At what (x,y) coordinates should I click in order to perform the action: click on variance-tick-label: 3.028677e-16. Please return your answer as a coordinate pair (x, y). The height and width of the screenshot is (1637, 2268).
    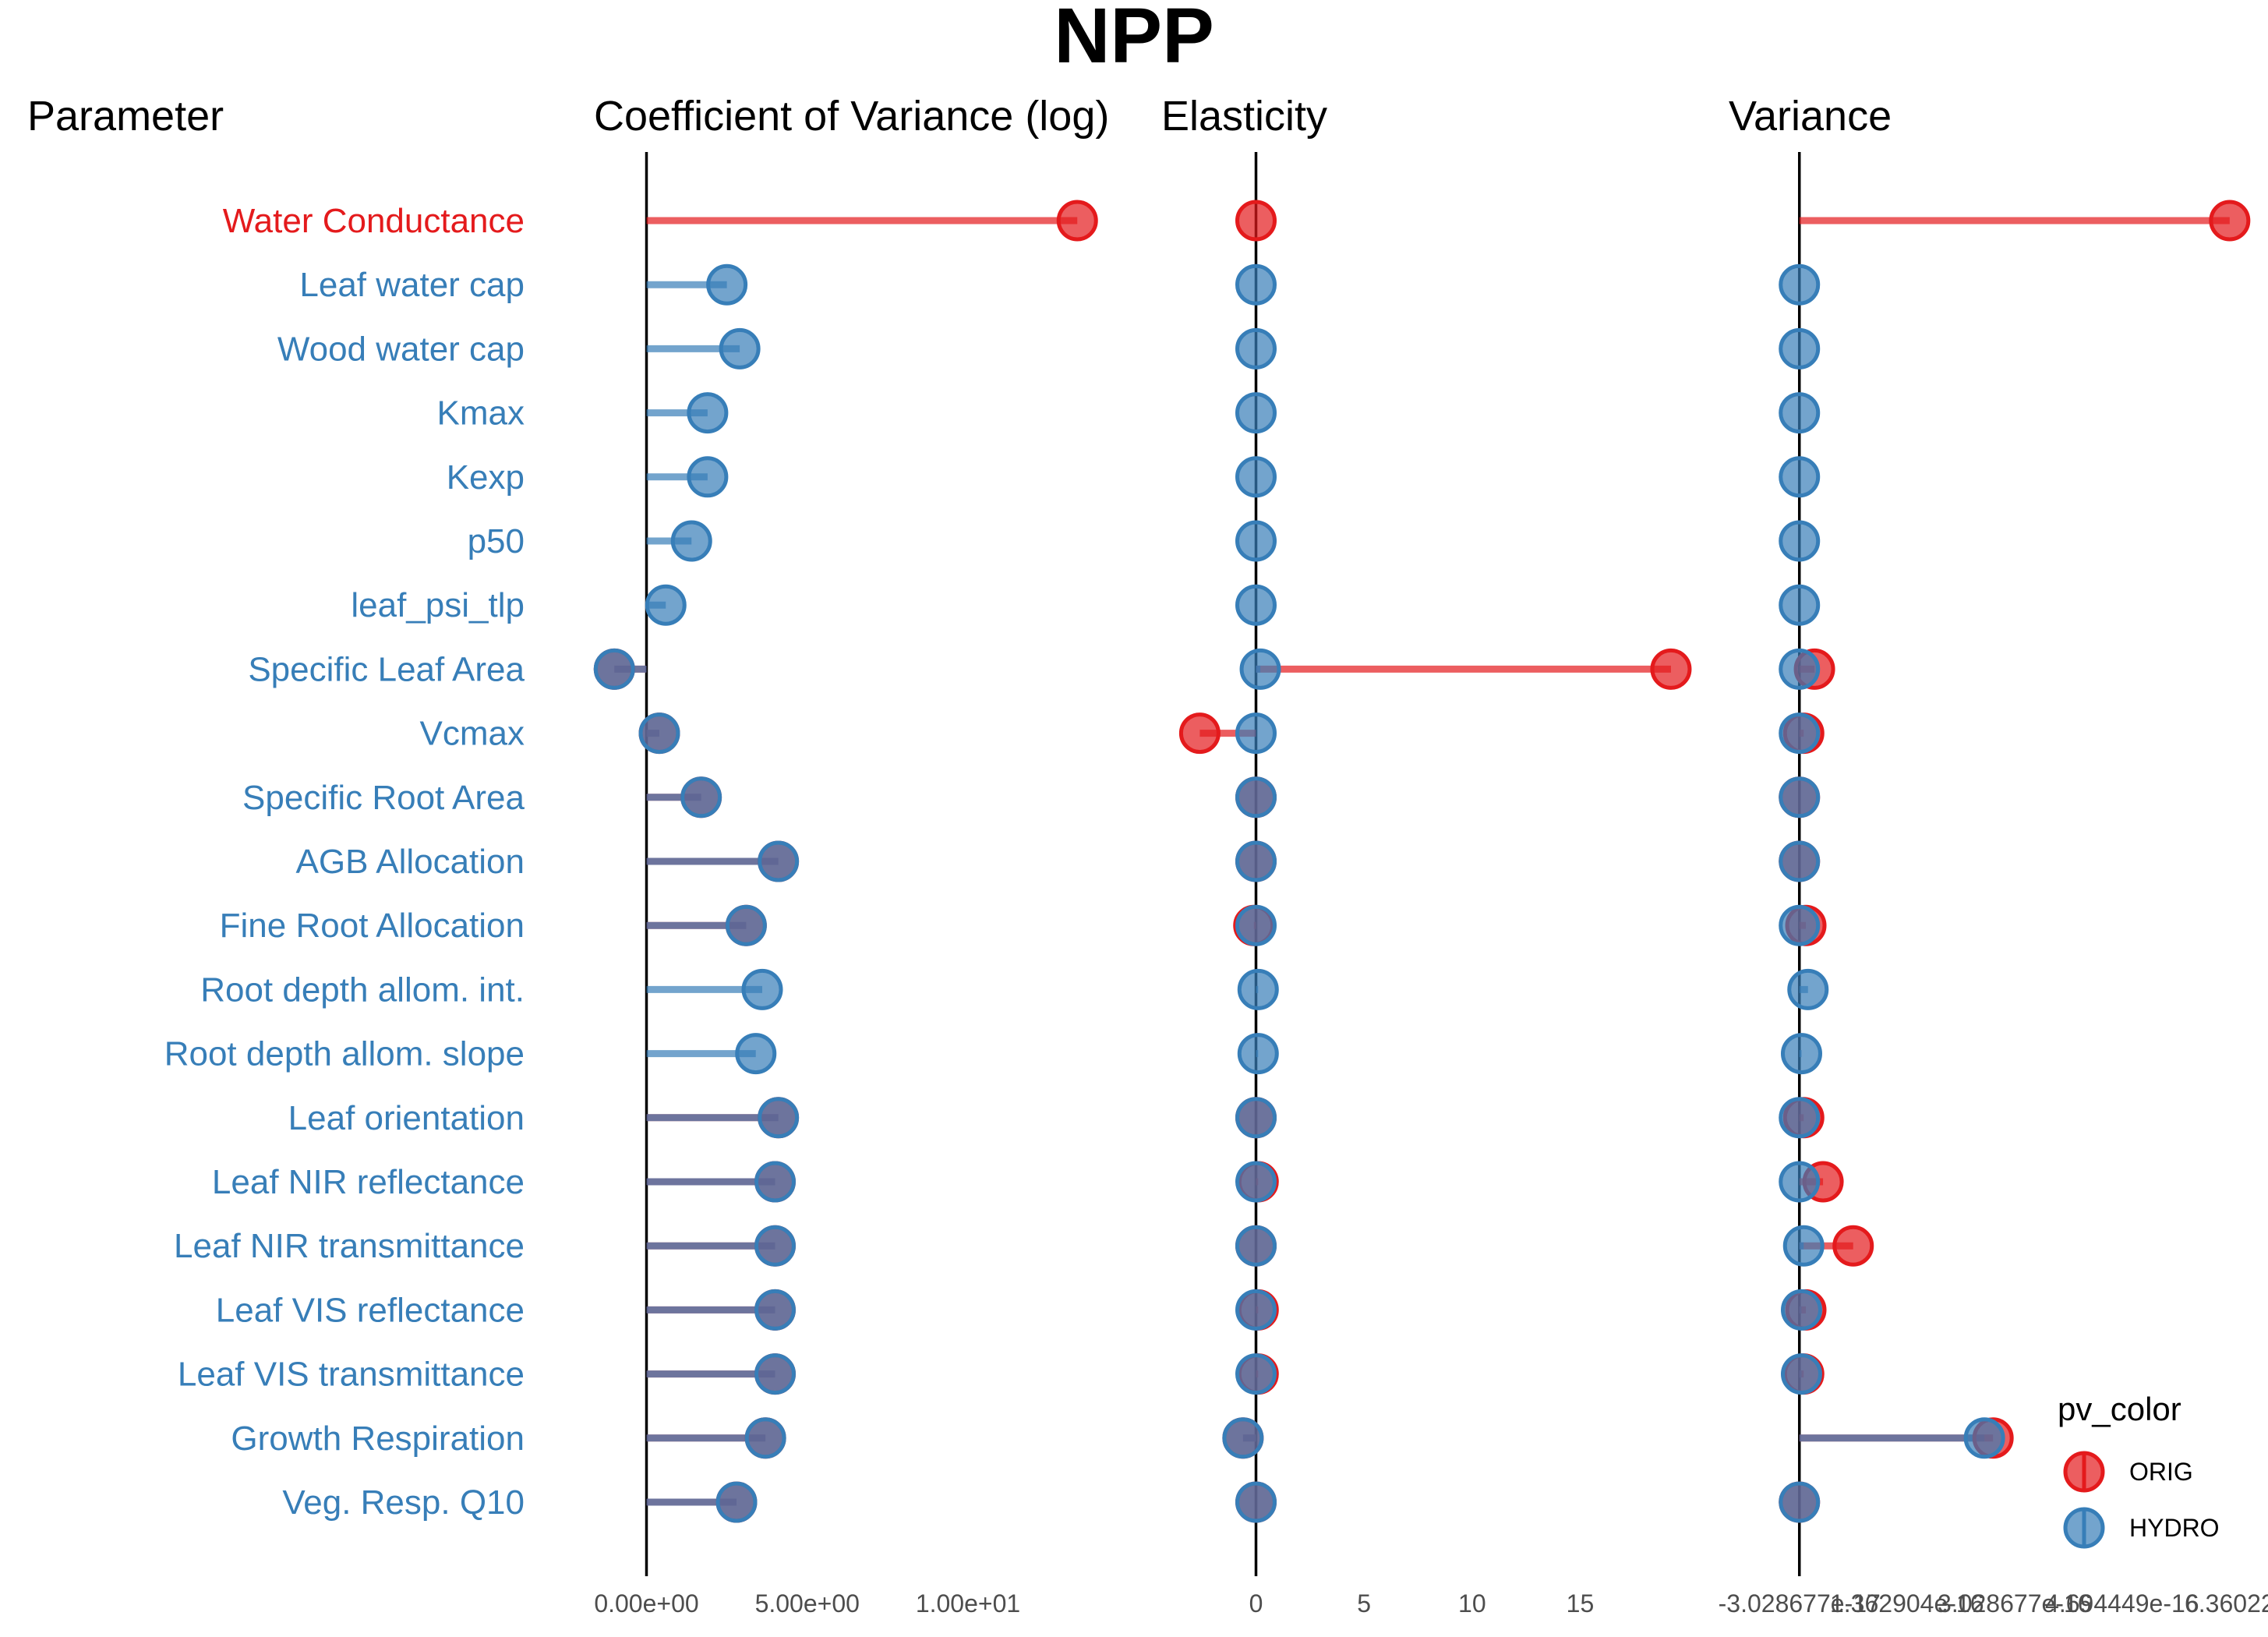
    Looking at the image, I should click on (2015, 1603).